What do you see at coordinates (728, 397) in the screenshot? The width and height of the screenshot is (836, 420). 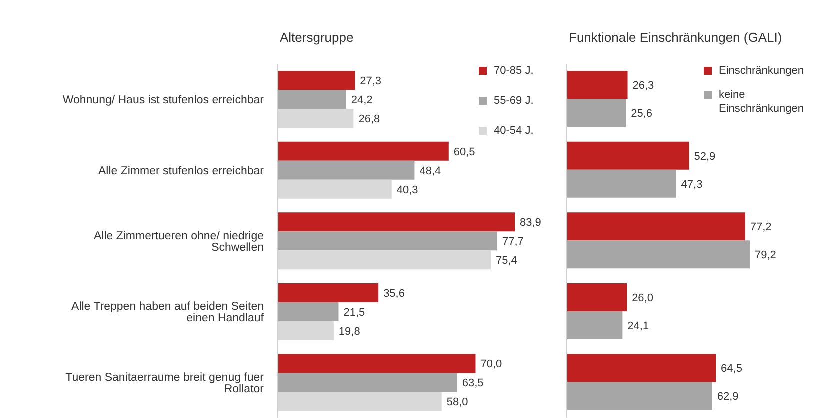 I see `data-label: 62,9` at bounding box center [728, 397].